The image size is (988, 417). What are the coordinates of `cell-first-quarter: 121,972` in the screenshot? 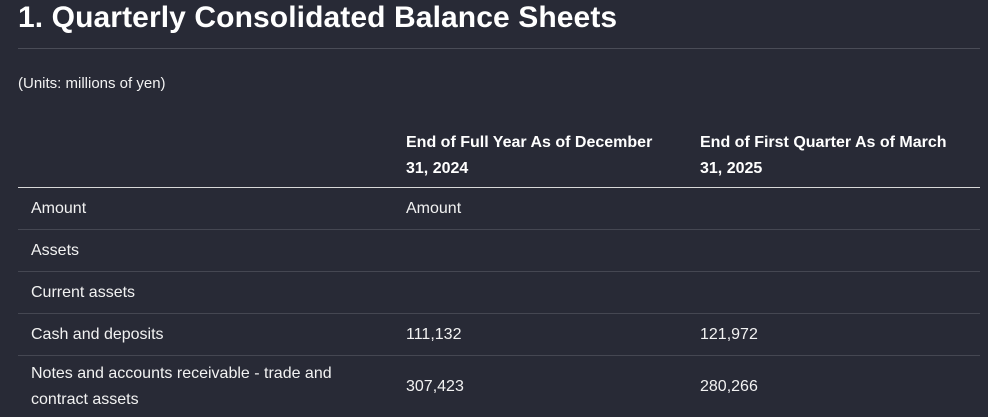 It's located at (833, 334).